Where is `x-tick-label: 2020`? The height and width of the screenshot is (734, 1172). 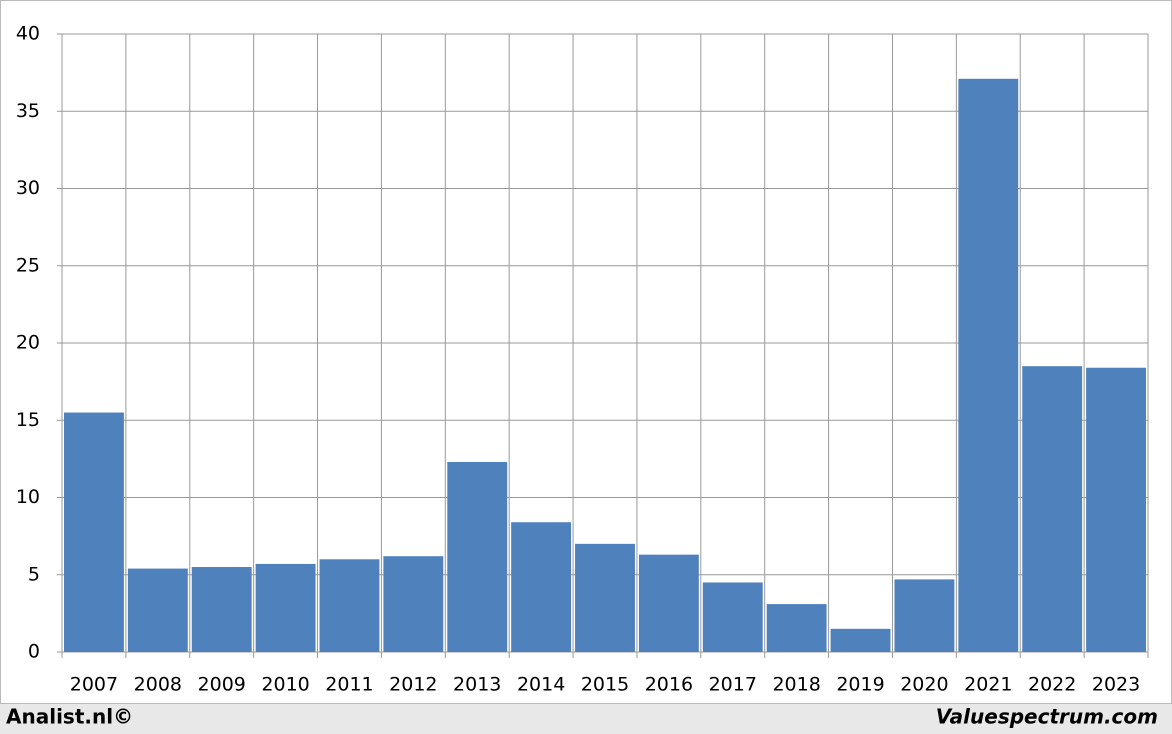
x-tick-label: 2020 is located at coordinates (924, 685).